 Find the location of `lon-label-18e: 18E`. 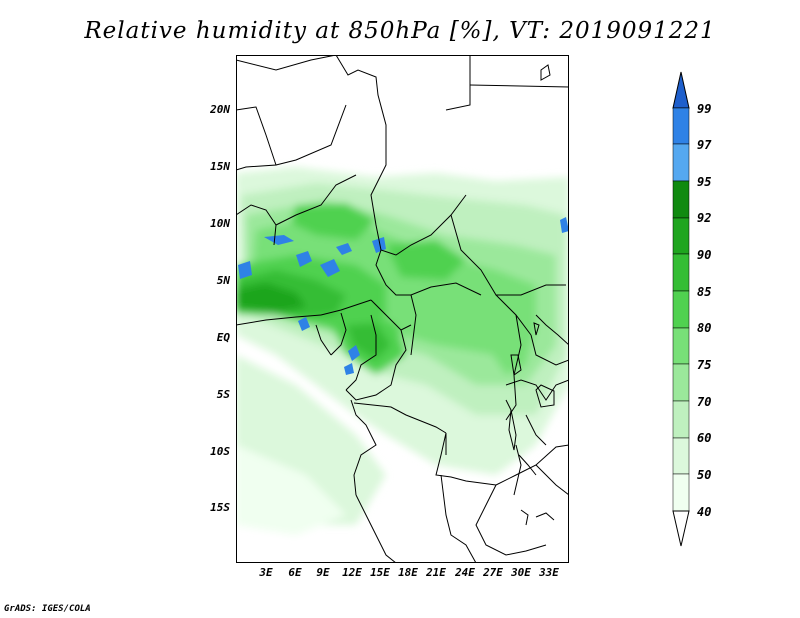

lon-label-18e: 18E is located at coordinates (408, 572).